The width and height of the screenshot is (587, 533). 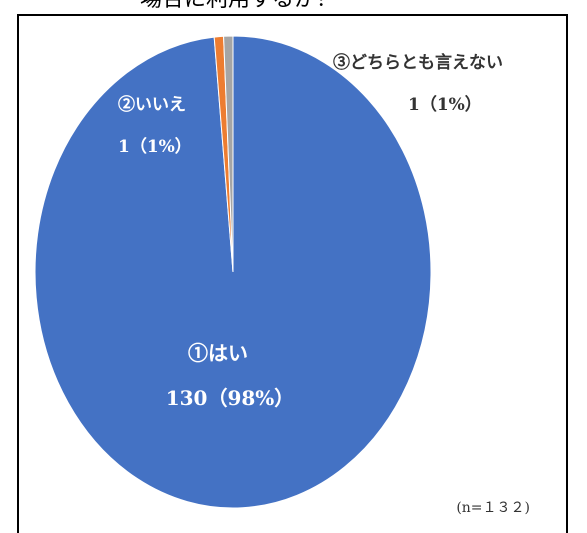 What do you see at coordinates (155, 146) in the screenshot?
I see `slice-value-label-iie: 1（1%）` at bounding box center [155, 146].